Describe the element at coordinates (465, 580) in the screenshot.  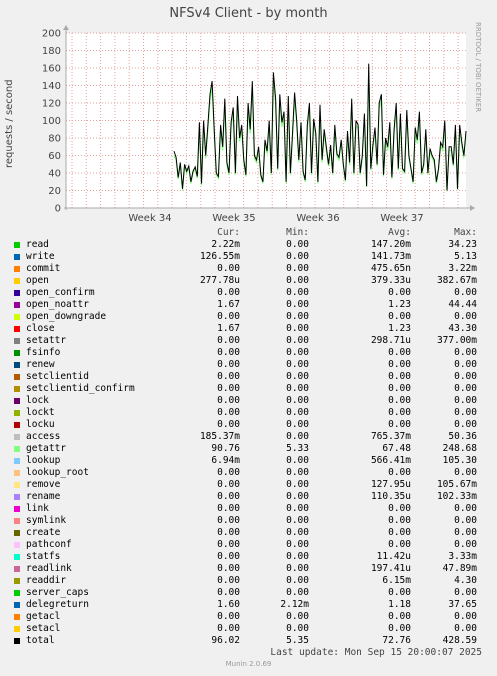
I see `legend-max: 4.30` at that location.